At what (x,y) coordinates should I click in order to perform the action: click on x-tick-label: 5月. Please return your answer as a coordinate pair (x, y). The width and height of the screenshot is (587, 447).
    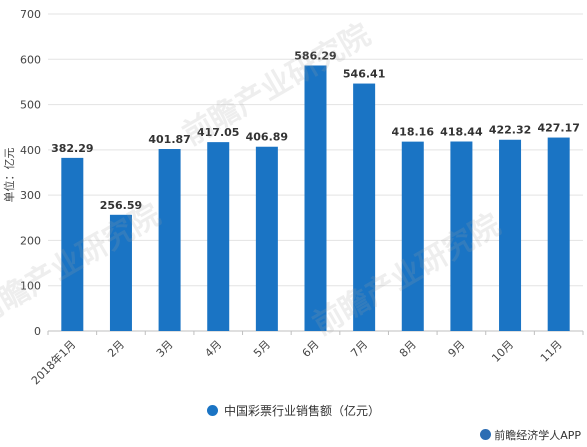
    Looking at the image, I should click on (262, 349).